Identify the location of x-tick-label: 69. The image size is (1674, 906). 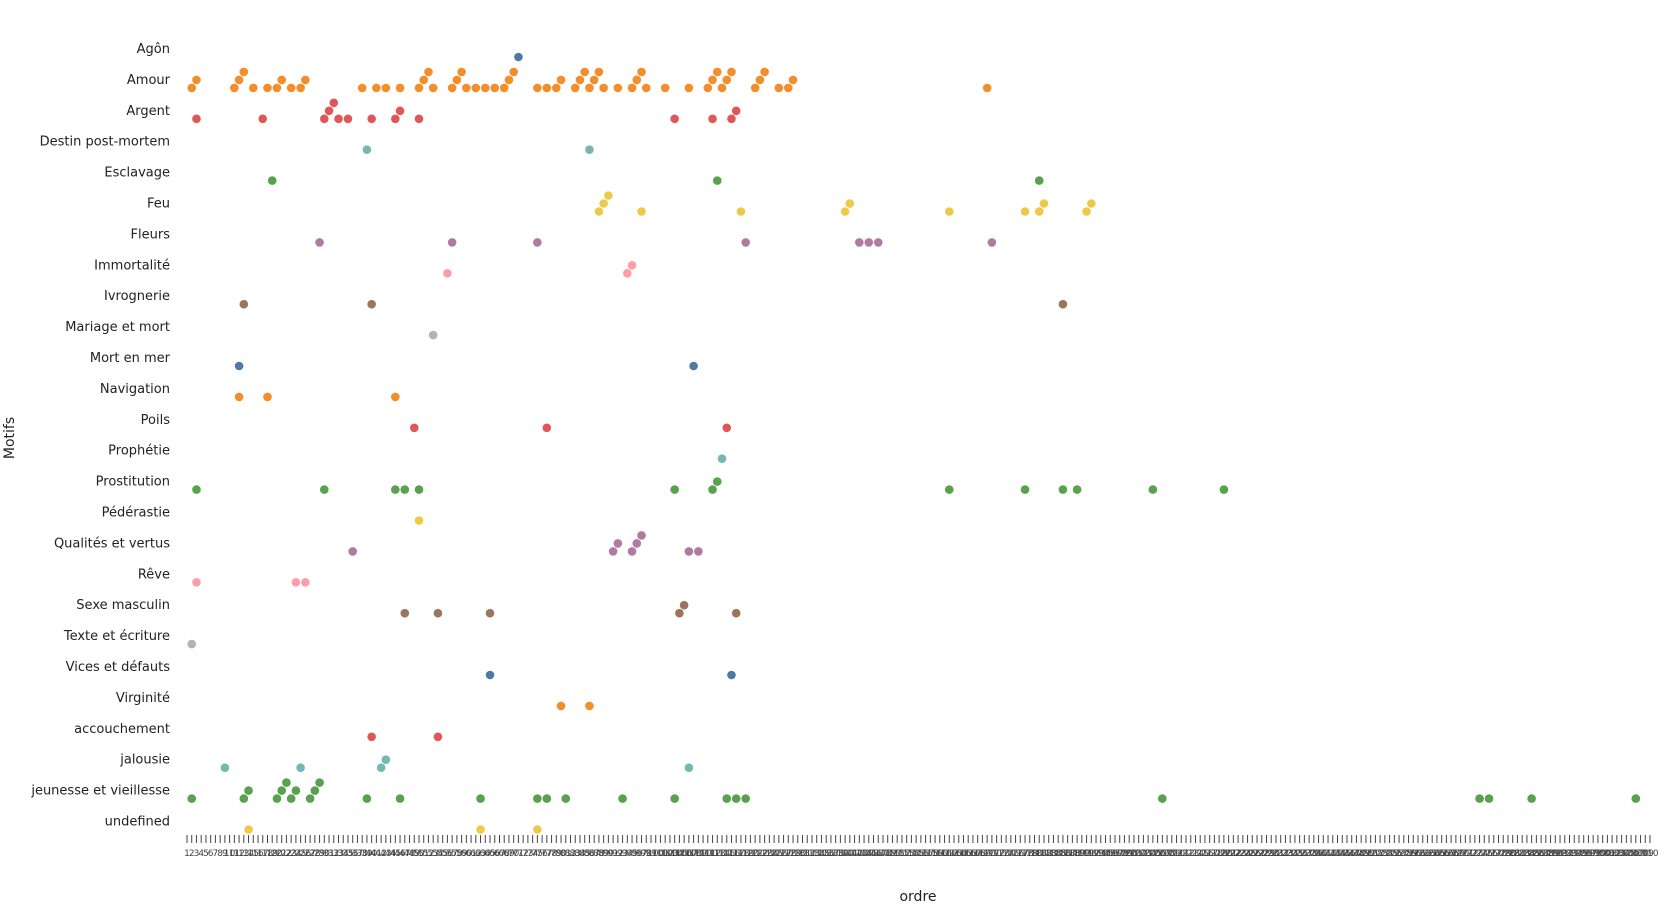
(509, 854).